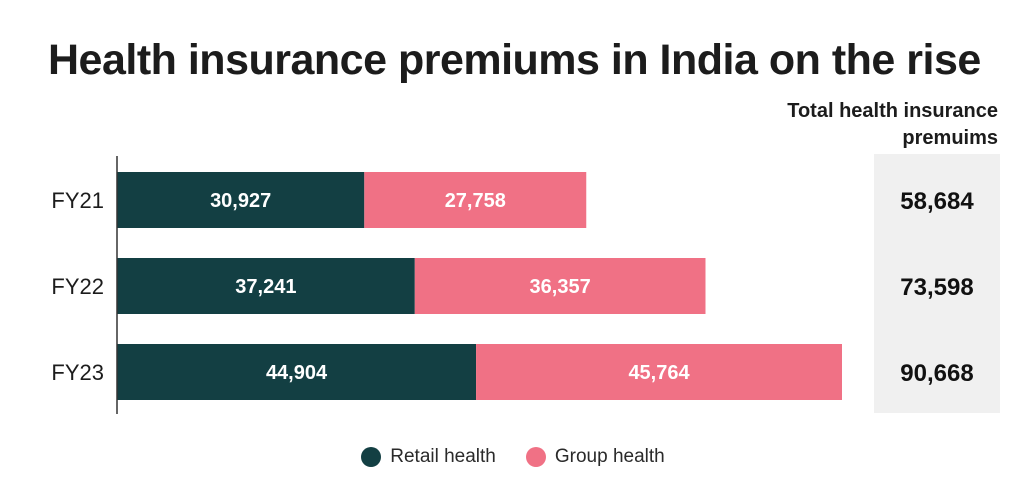  I want to click on bar-retail-fy23, so click(297, 372).